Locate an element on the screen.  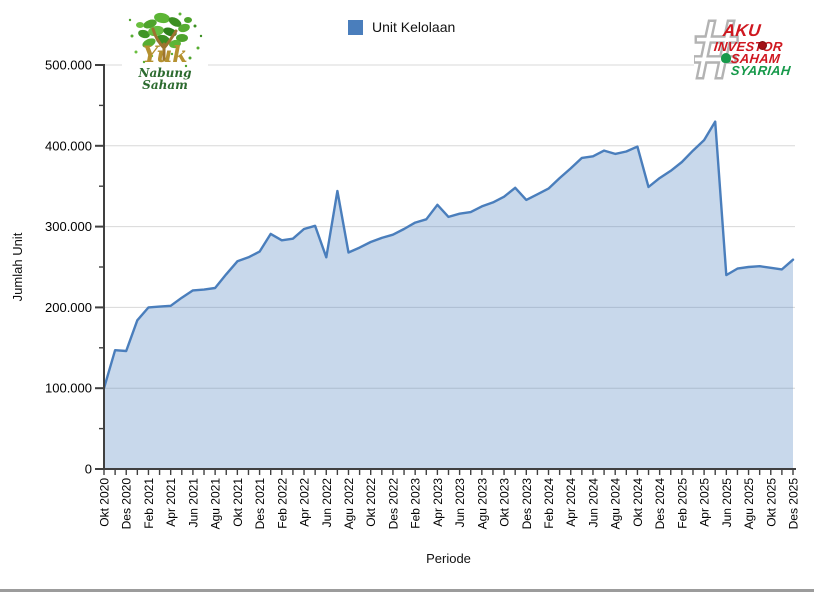
svg-text: Jun 2023 is located at coordinates (460, 503).